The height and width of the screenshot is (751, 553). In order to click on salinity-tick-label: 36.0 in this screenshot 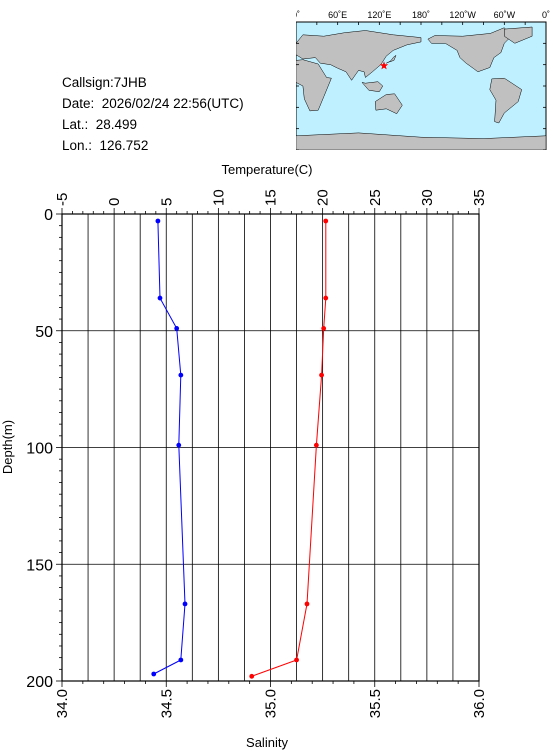, I will do `click(479, 703)`.